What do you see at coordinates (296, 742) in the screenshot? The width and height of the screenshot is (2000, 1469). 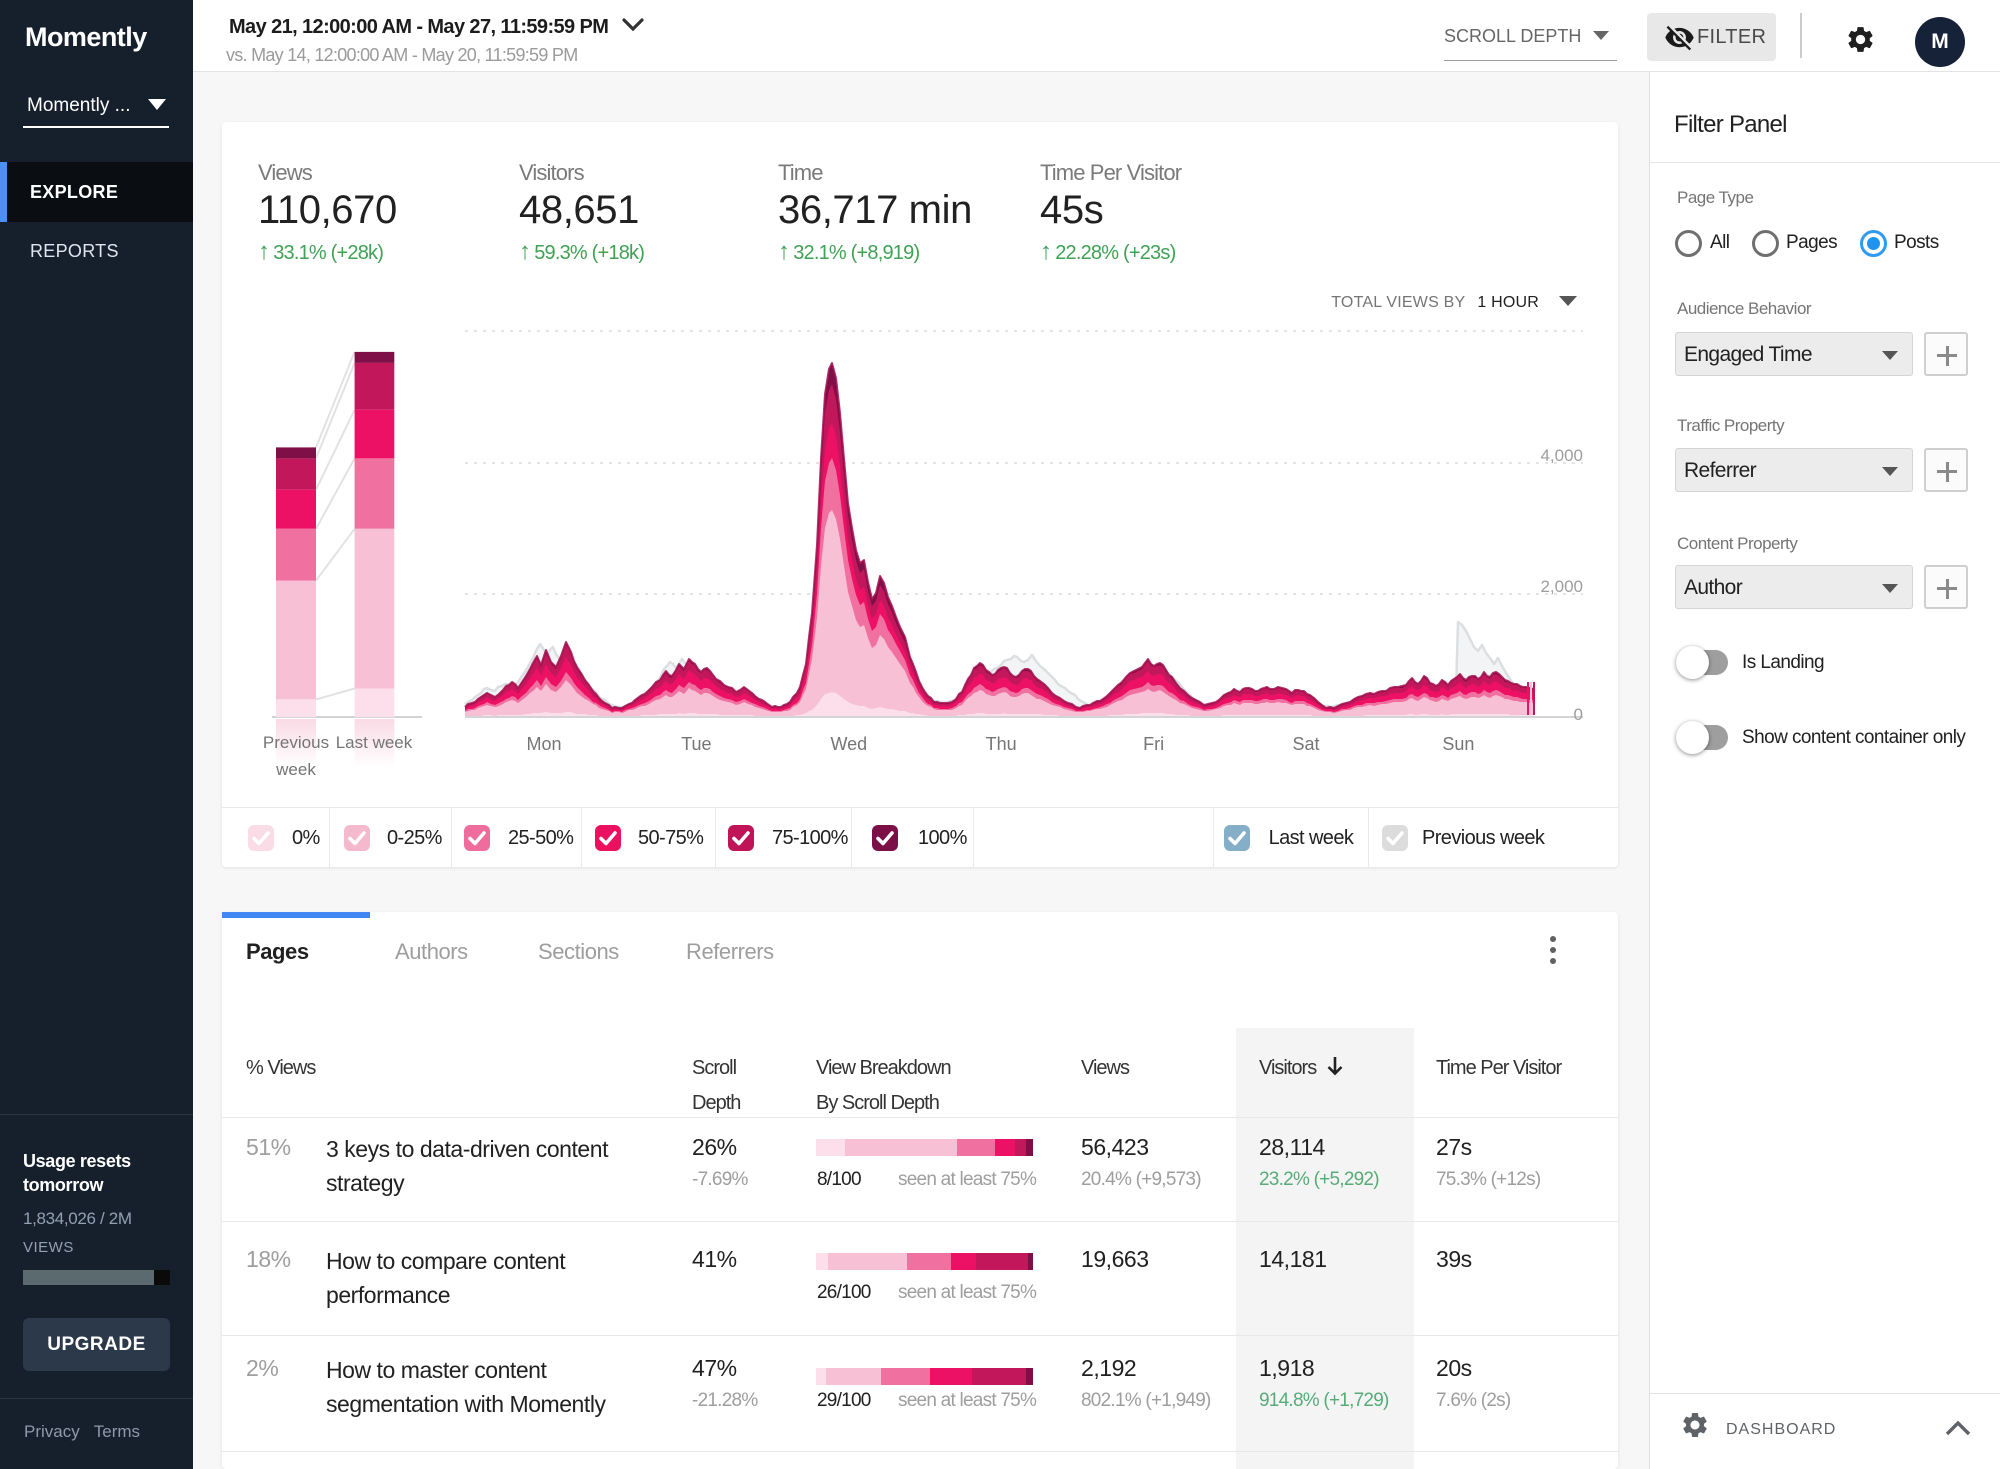 I see `svg-text: Previous` at bounding box center [296, 742].